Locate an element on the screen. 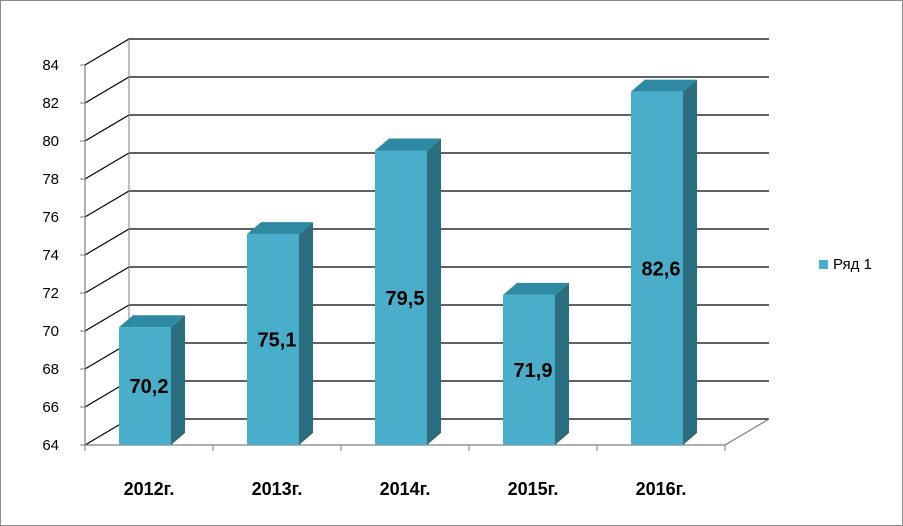  bar-2012г. is located at coordinates (152, 380).